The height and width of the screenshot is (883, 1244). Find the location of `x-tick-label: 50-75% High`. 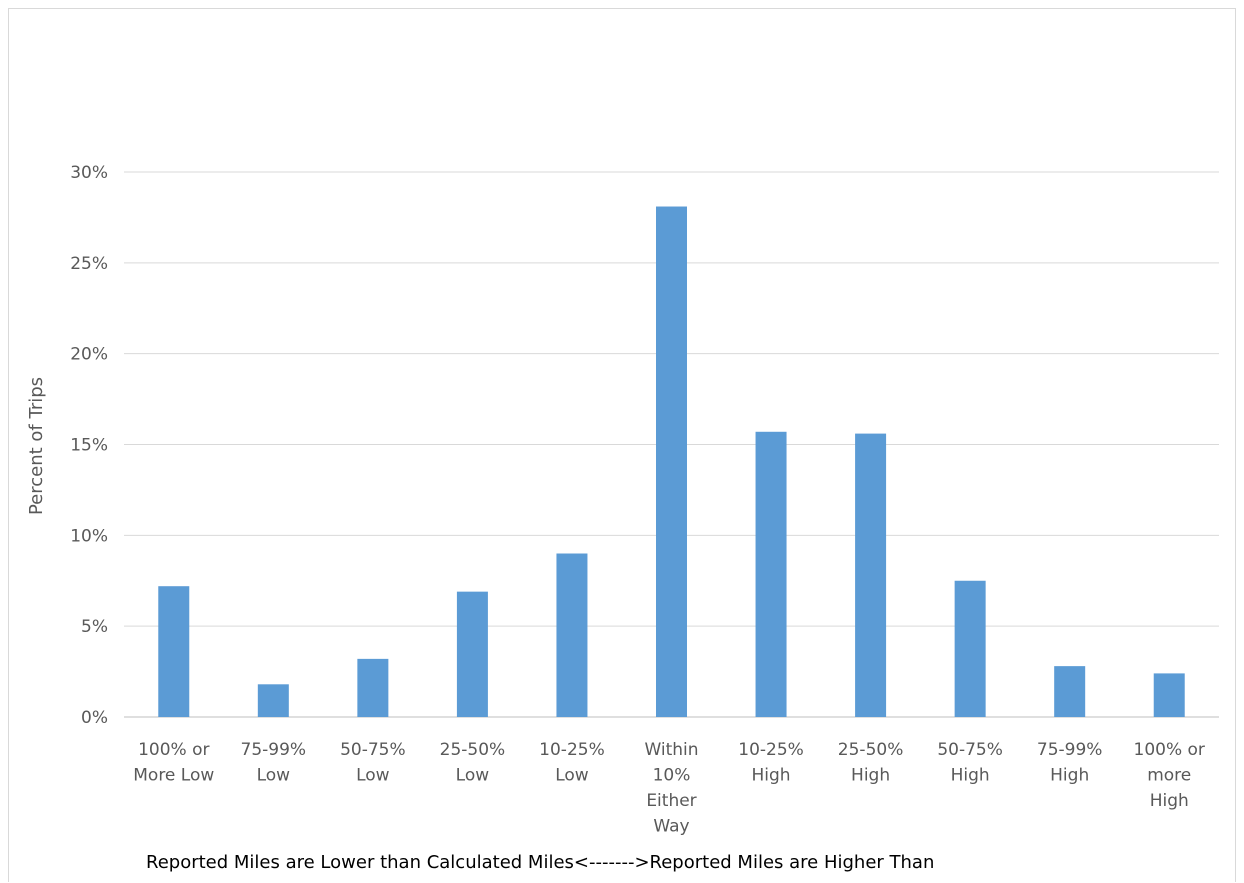

x-tick-label: 50-75% High is located at coordinates (970, 763).